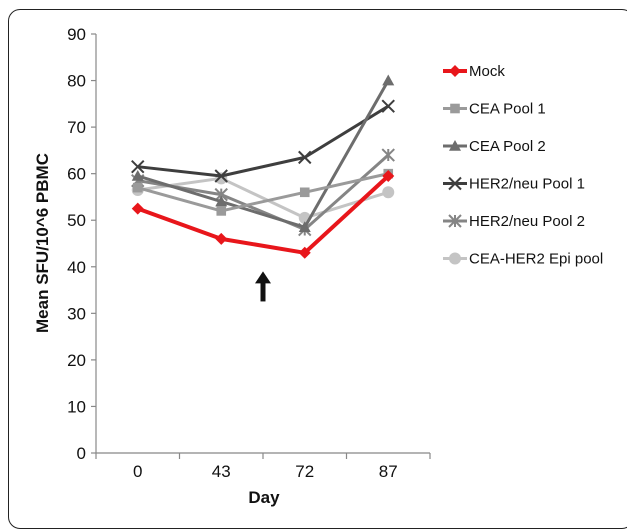 This screenshot has width=627, height=529. What do you see at coordinates (81, 453) in the screenshot?
I see `y-tick-label: 0` at bounding box center [81, 453].